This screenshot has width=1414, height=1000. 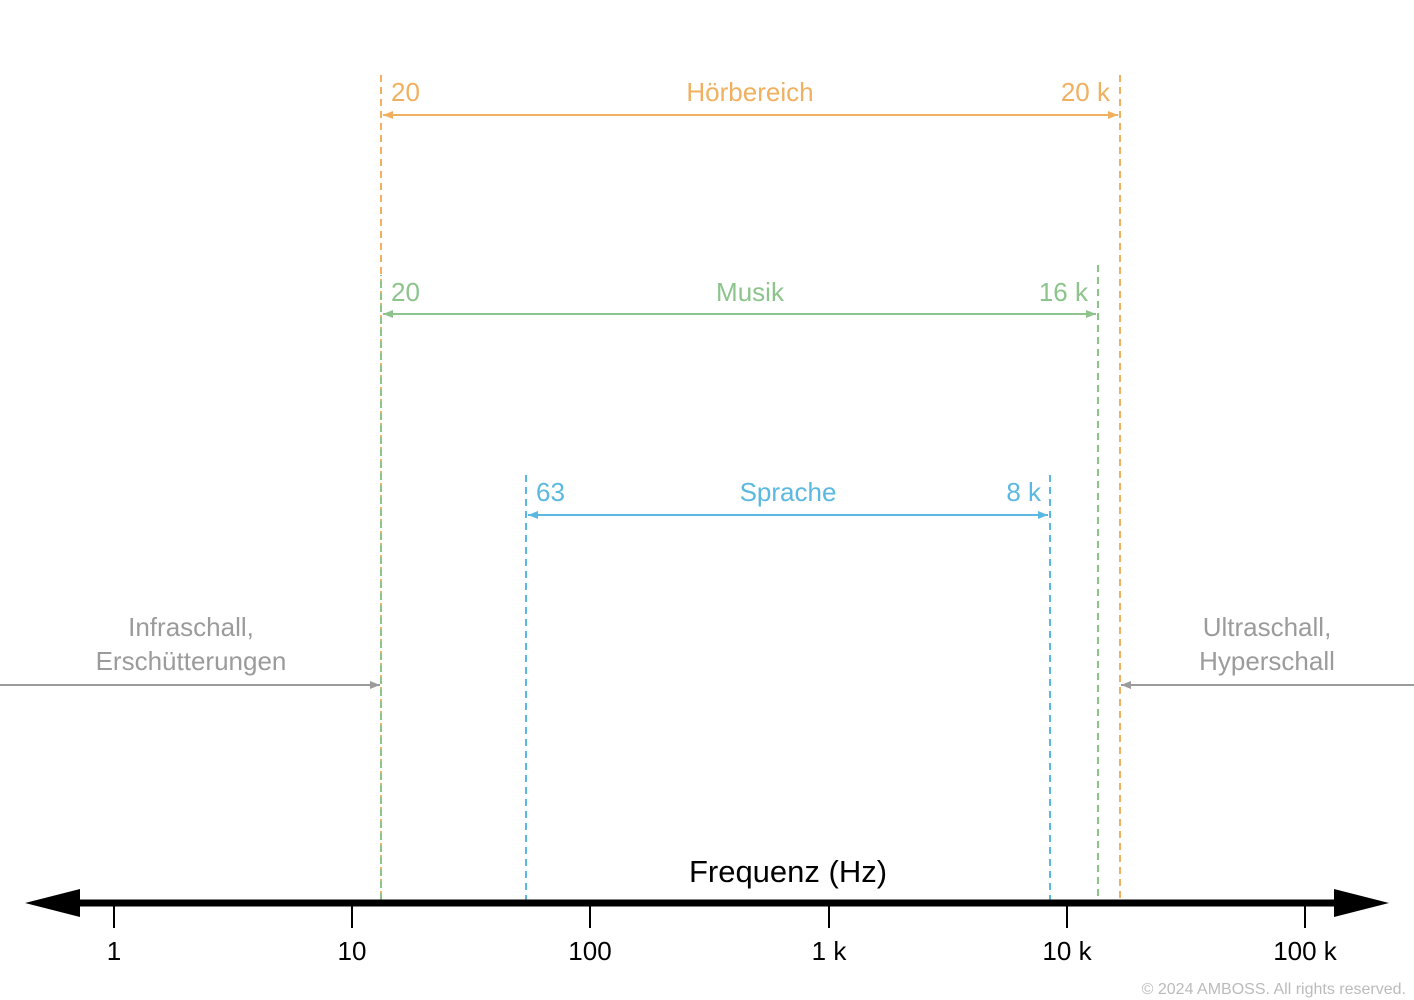 I want to click on ultraschall-region: Ultraschall, Hyperschall, so click(x=1267, y=650).